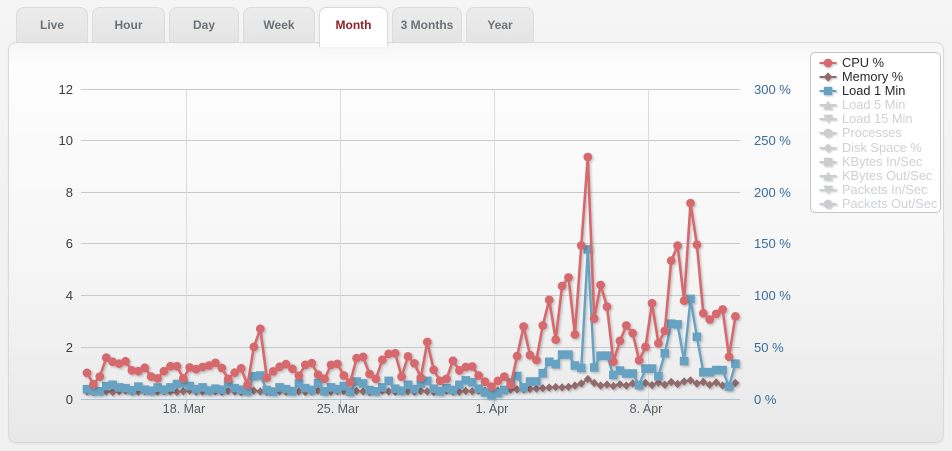 This screenshot has width=952, height=451. I want to click on svg-text: 2, so click(69, 347).